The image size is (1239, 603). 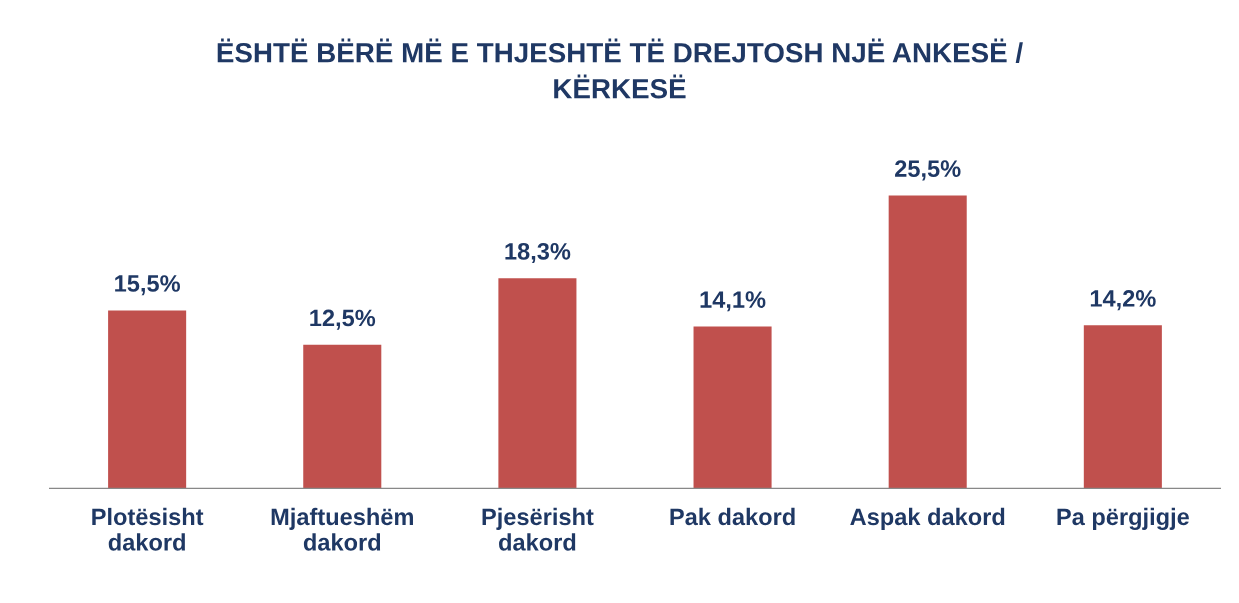 What do you see at coordinates (732, 516) in the screenshot?
I see `x-tick-label: Pak dakord` at bounding box center [732, 516].